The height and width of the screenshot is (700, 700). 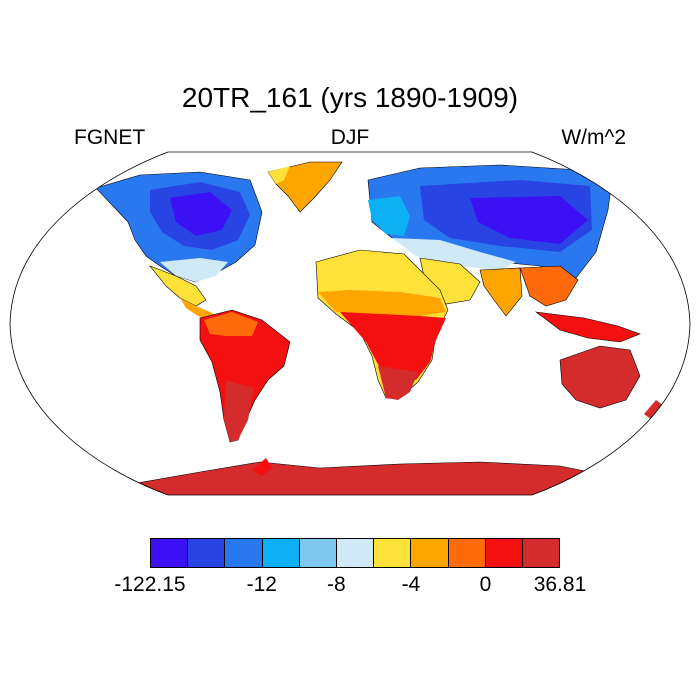 What do you see at coordinates (279, 175) in the screenshot?
I see `greenland-edge` at bounding box center [279, 175].